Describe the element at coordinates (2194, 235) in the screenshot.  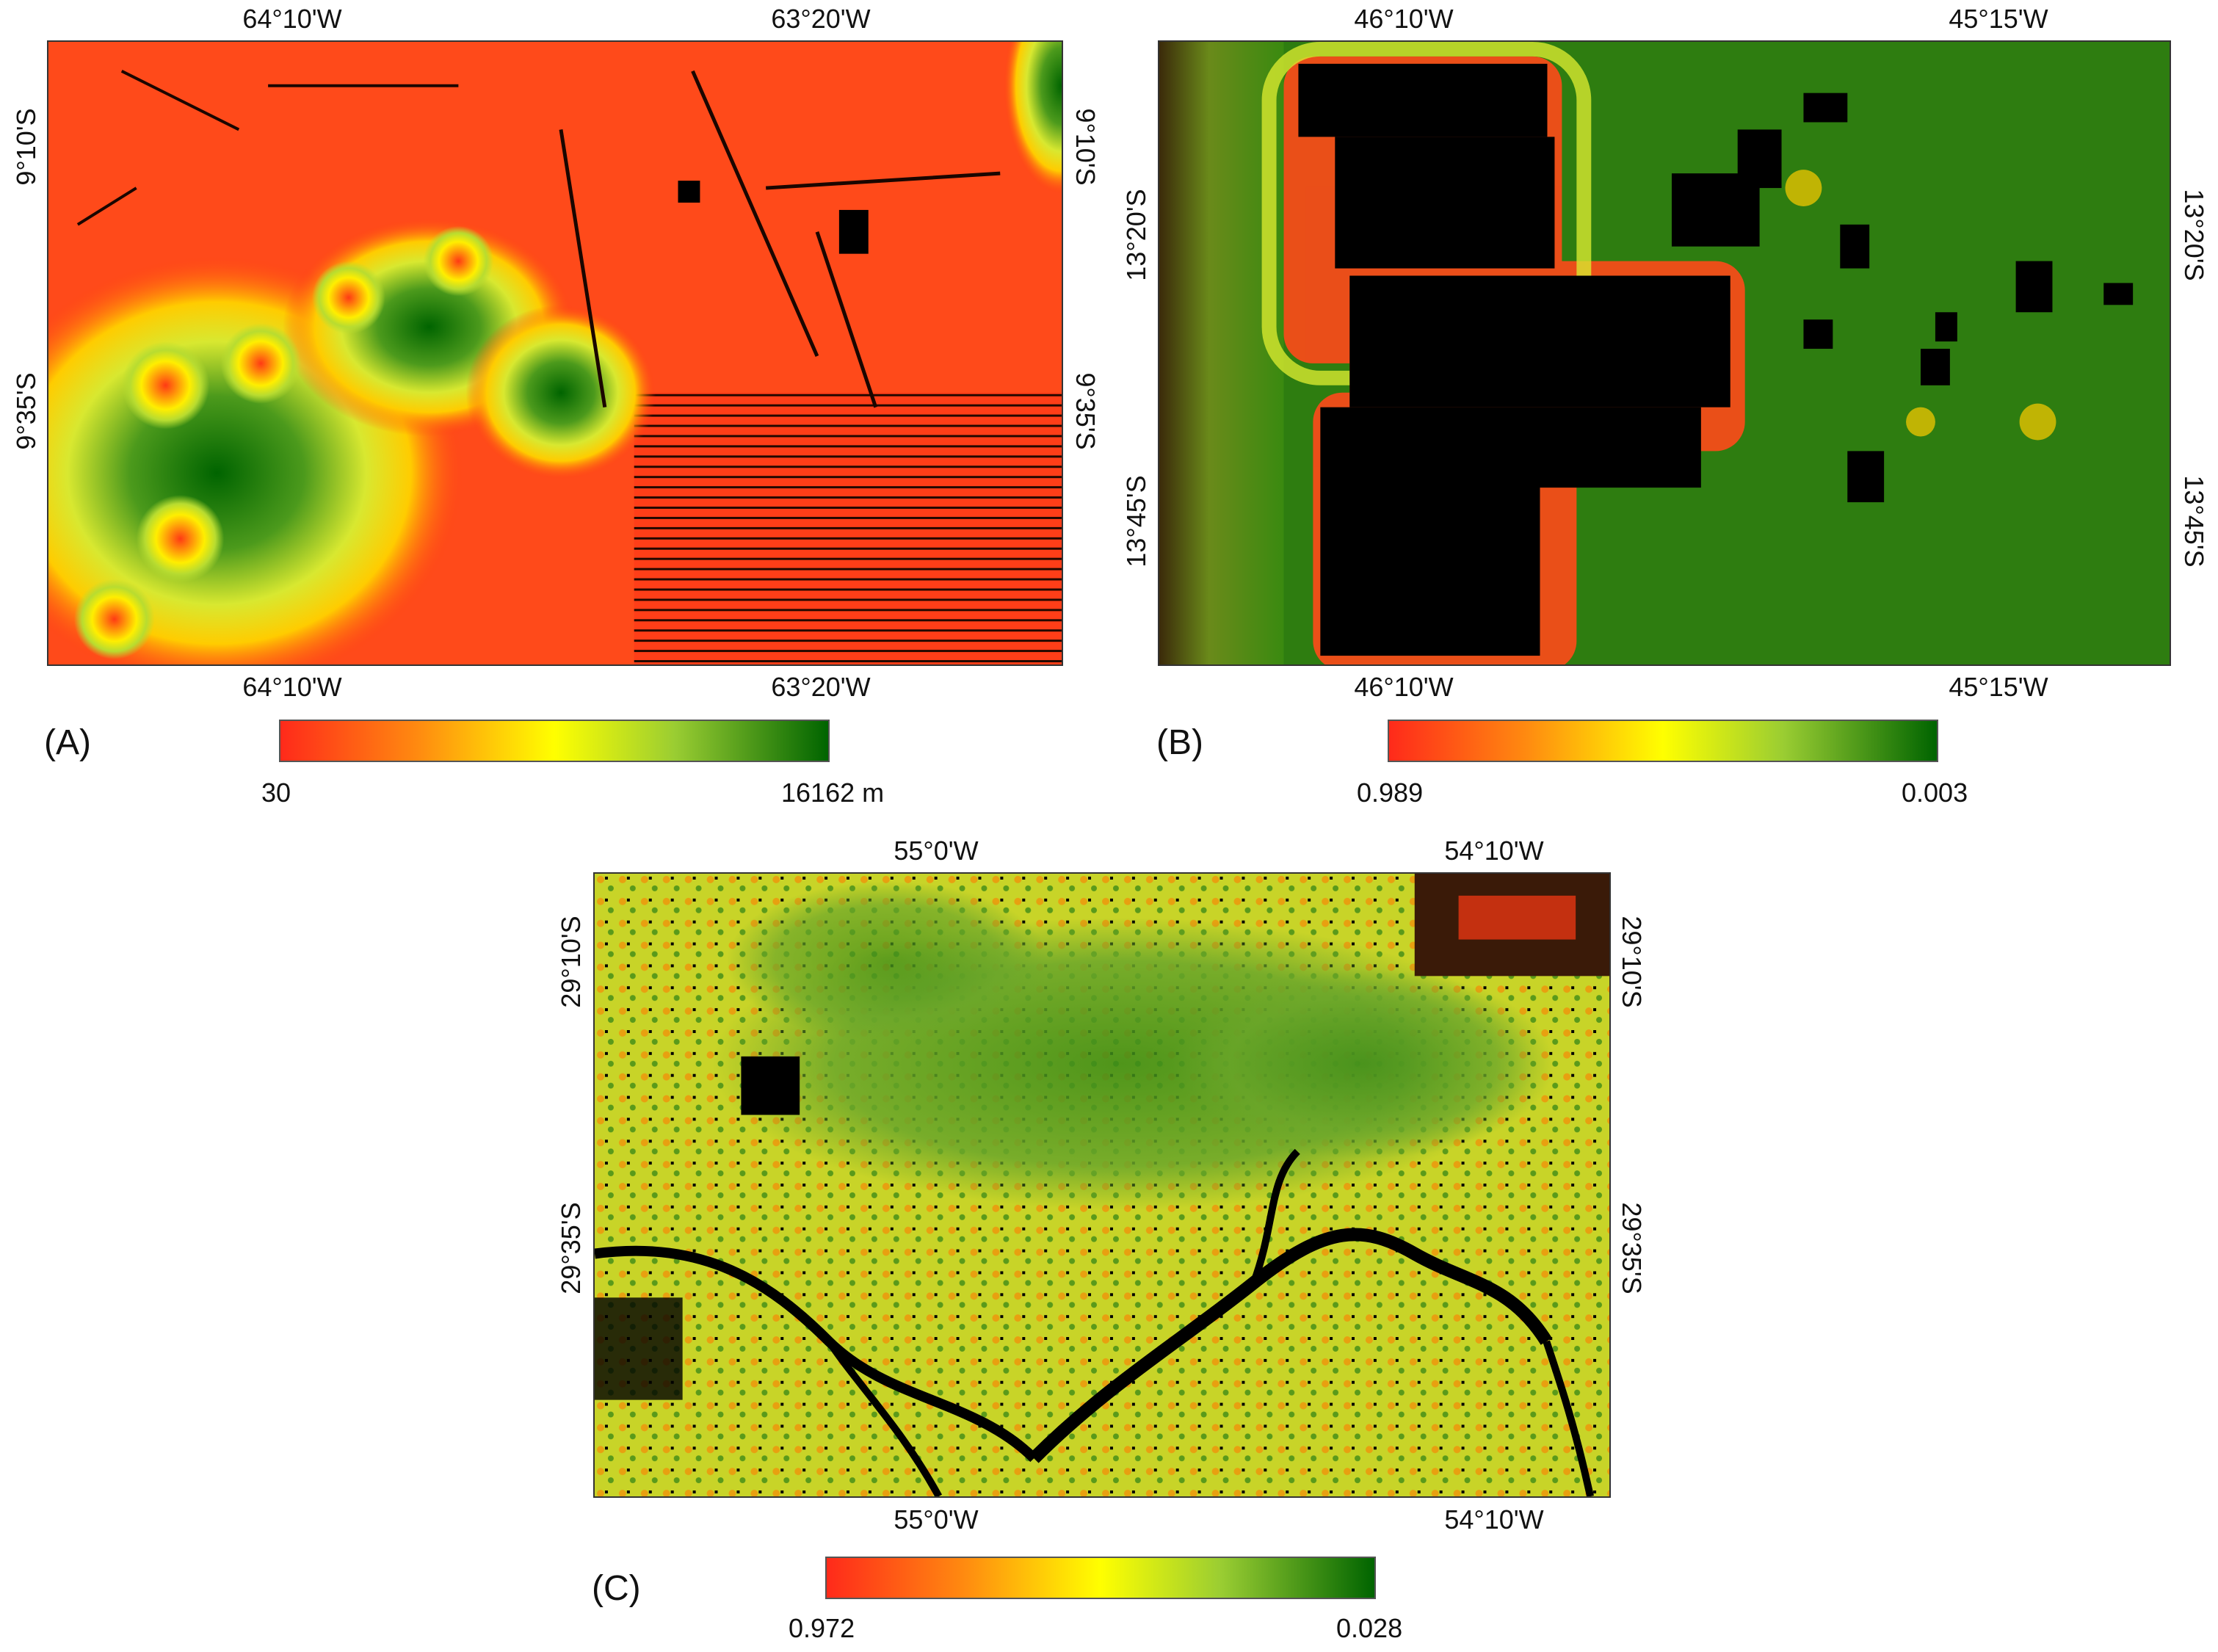
I see `tick-right-1: 13°20'S` at that location.